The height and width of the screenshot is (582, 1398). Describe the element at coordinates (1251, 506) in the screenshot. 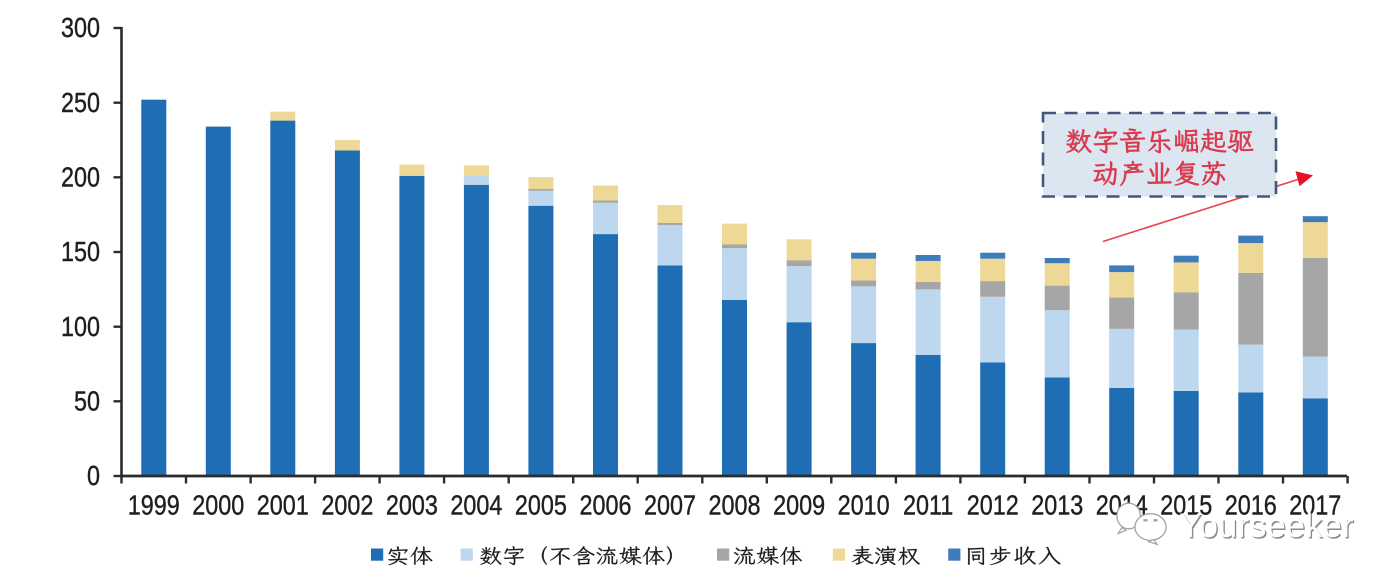

I see `svg-text: 2016` at that location.